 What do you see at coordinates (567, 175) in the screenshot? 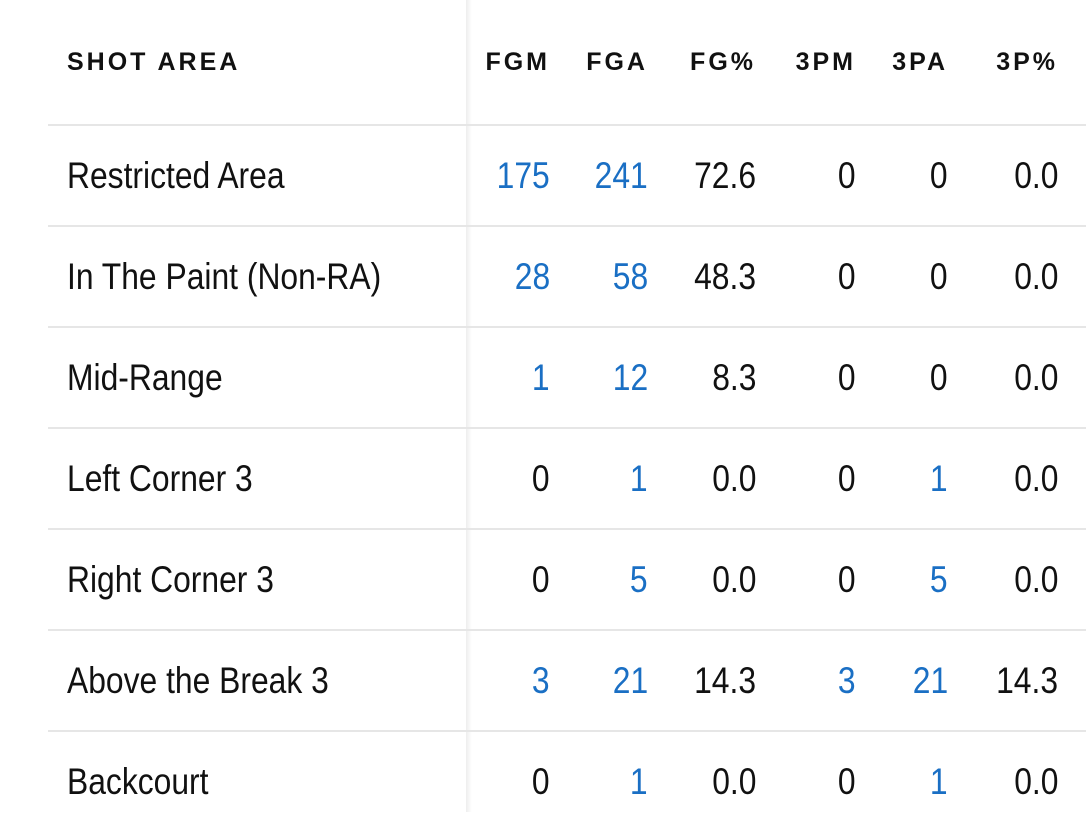
I see `table-row: Restricted Area 175 241 72.6 0 0 0.0` at bounding box center [567, 175].